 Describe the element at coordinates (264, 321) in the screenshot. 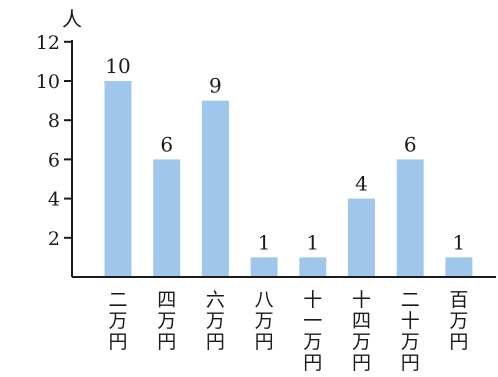

I see `category-label: 八万円` at that location.